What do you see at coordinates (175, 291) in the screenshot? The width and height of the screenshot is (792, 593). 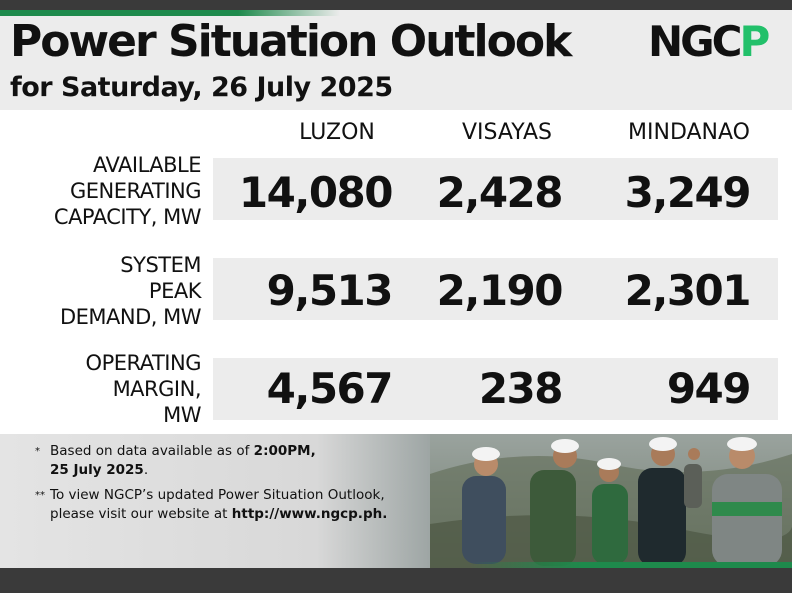 I see `row-label-line: PEAK` at bounding box center [175, 291].